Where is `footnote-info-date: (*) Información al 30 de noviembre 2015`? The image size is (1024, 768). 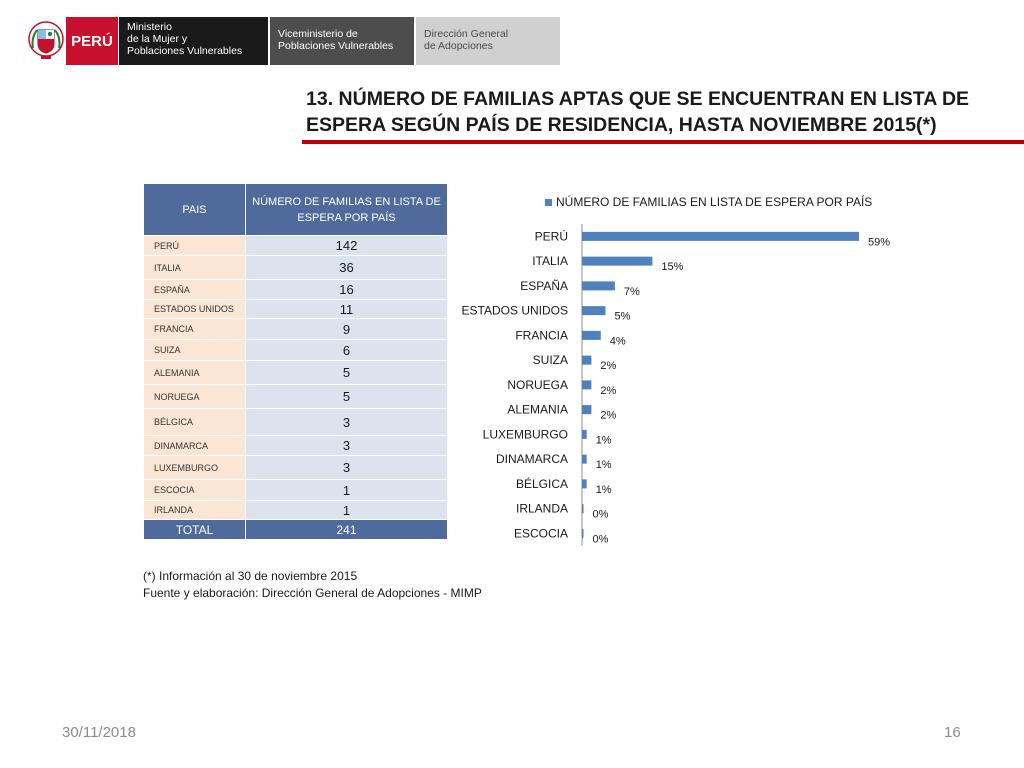
footnote-info-date: (*) Información al 30 de noviembre 2015 is located at coordinates (250, 576).